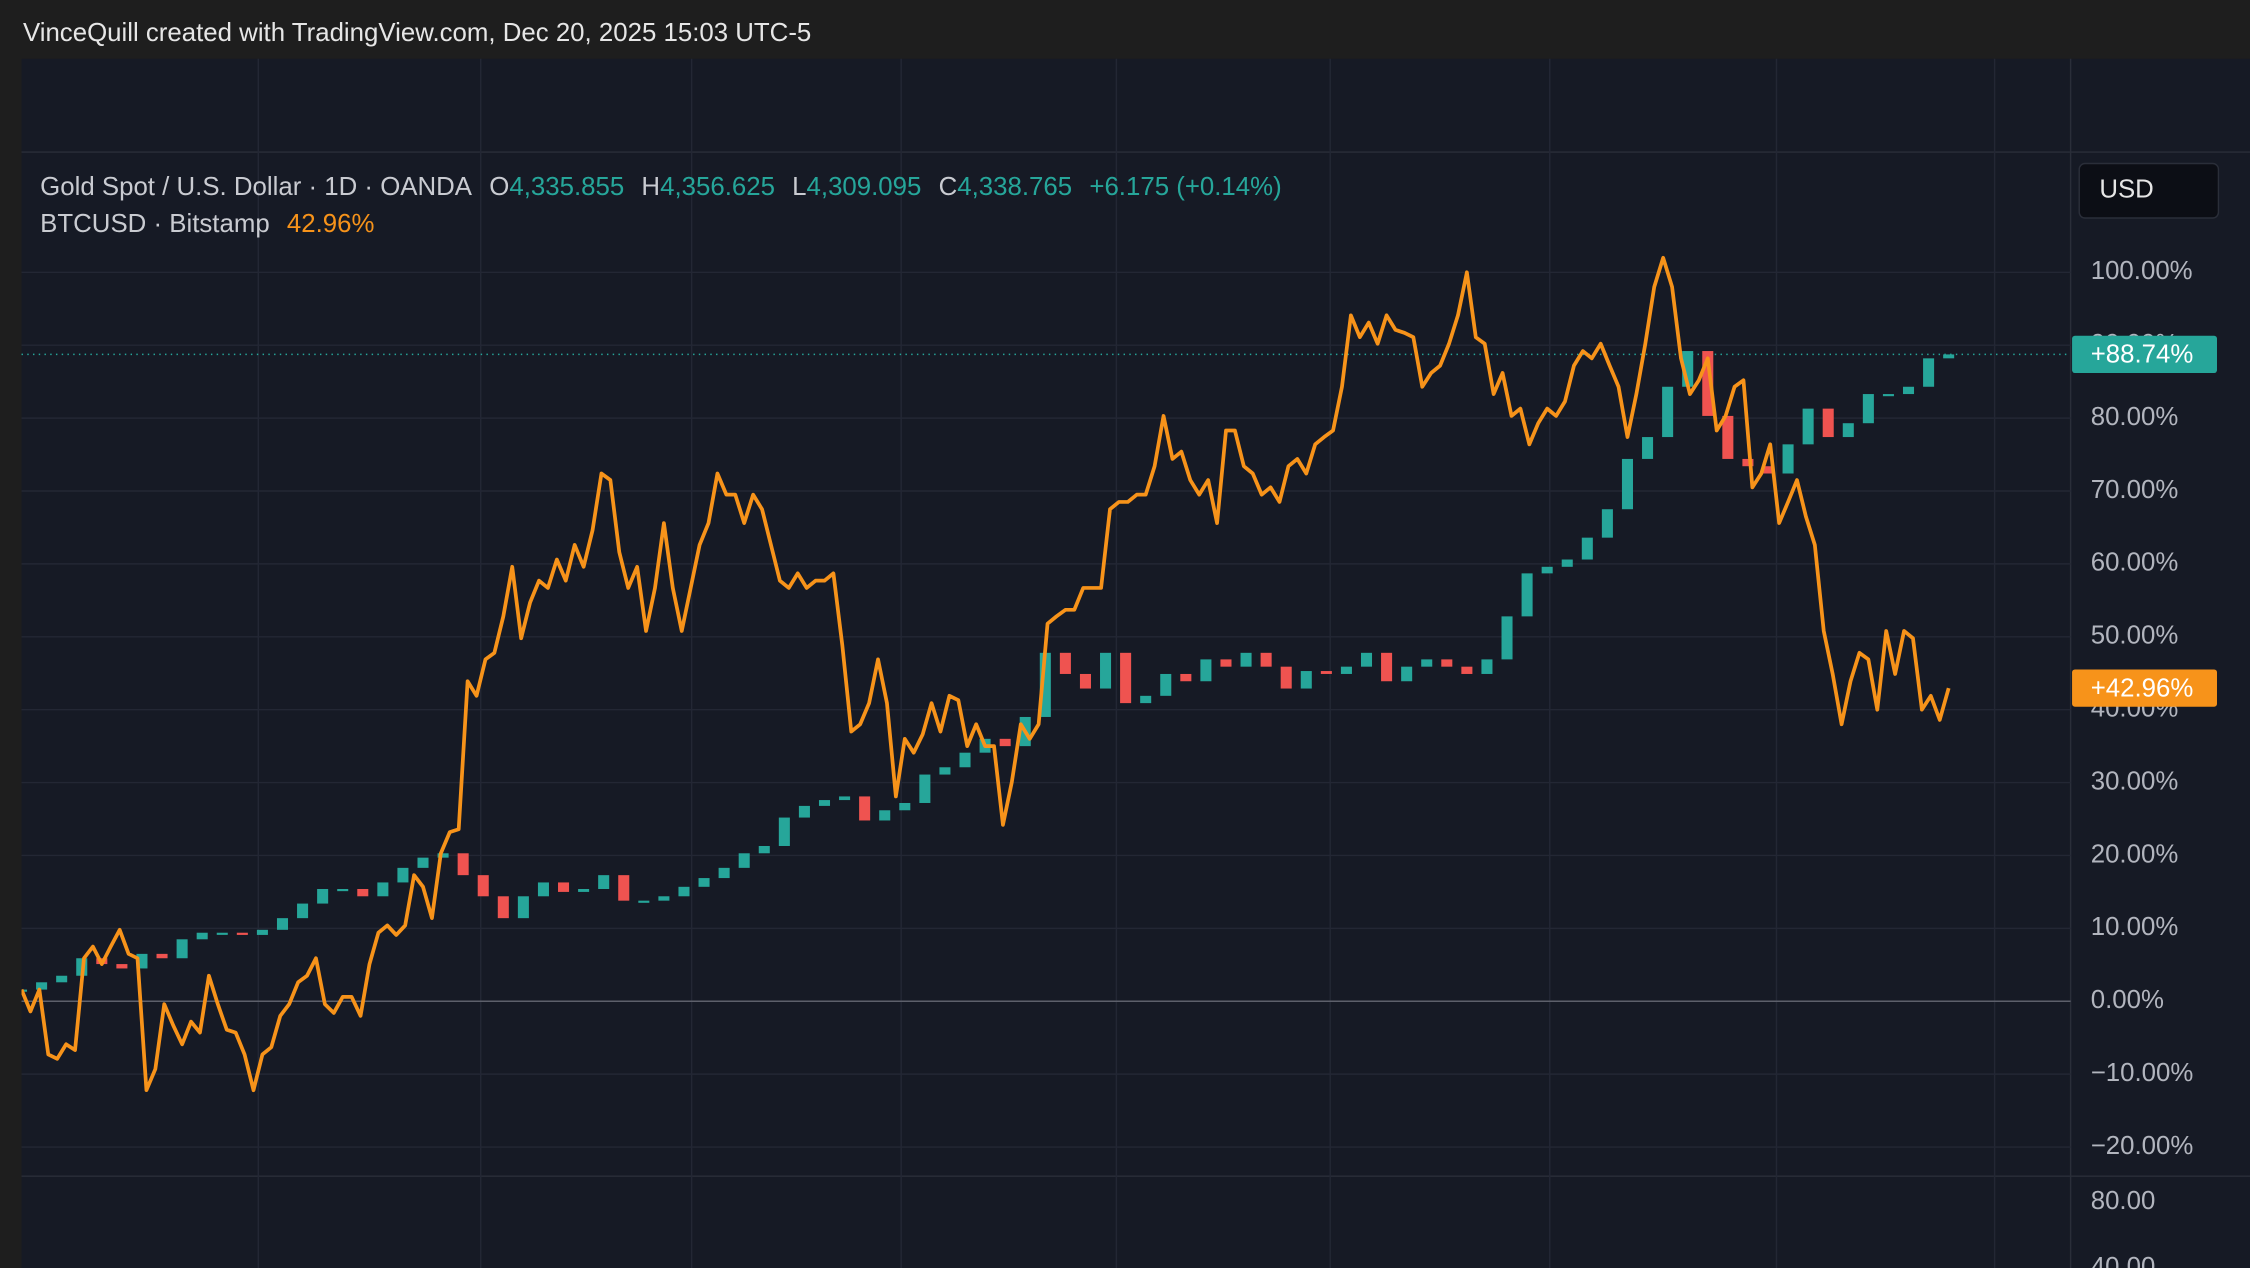  What do you see at coordinates (2135, 854) in the screenshot?
I see `y-tick-label: 20.00%` at bounding box center [2135, 854].